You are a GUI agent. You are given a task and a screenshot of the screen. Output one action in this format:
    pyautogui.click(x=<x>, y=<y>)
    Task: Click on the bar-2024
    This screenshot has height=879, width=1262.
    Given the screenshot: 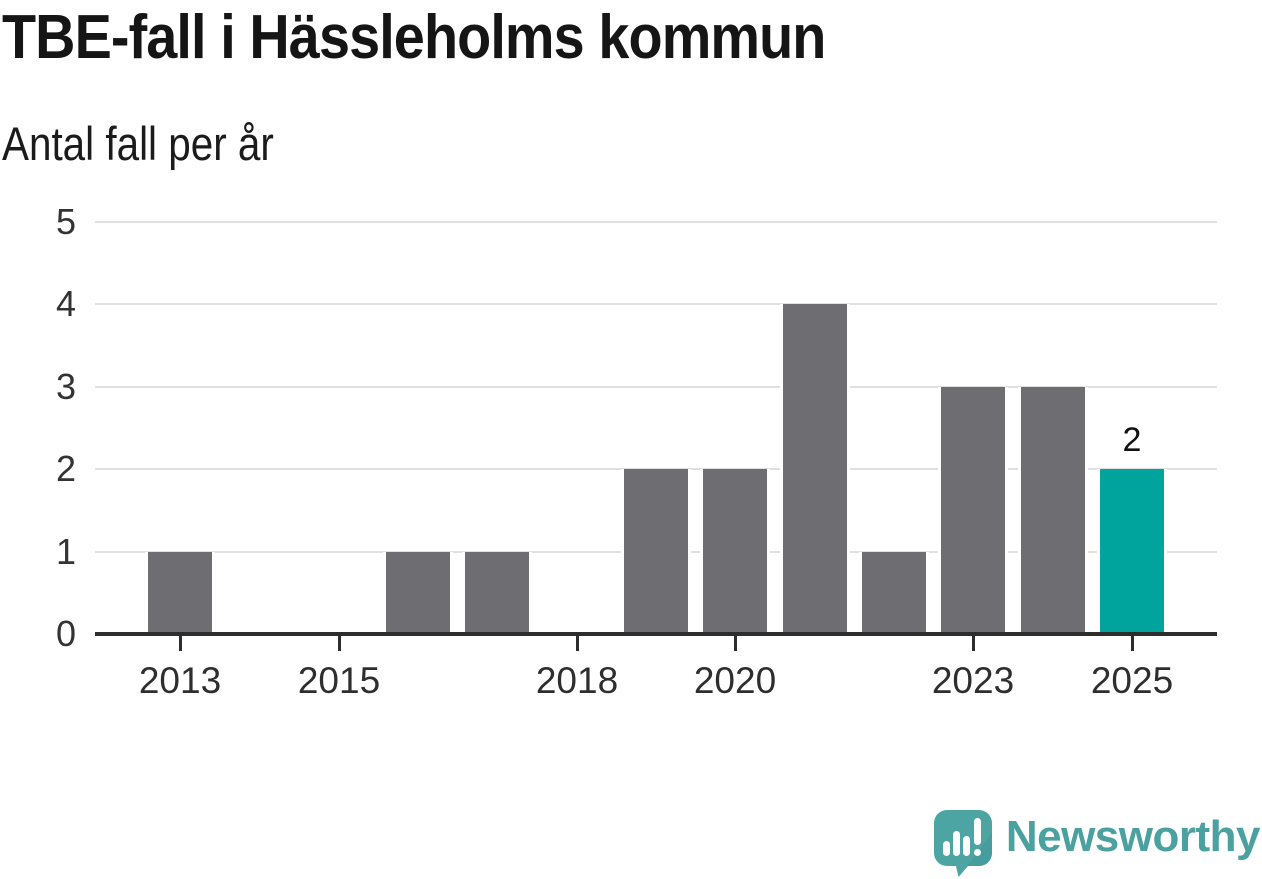 What is the action you would take?
    pyautogui.click(x=1053, y=510)
    